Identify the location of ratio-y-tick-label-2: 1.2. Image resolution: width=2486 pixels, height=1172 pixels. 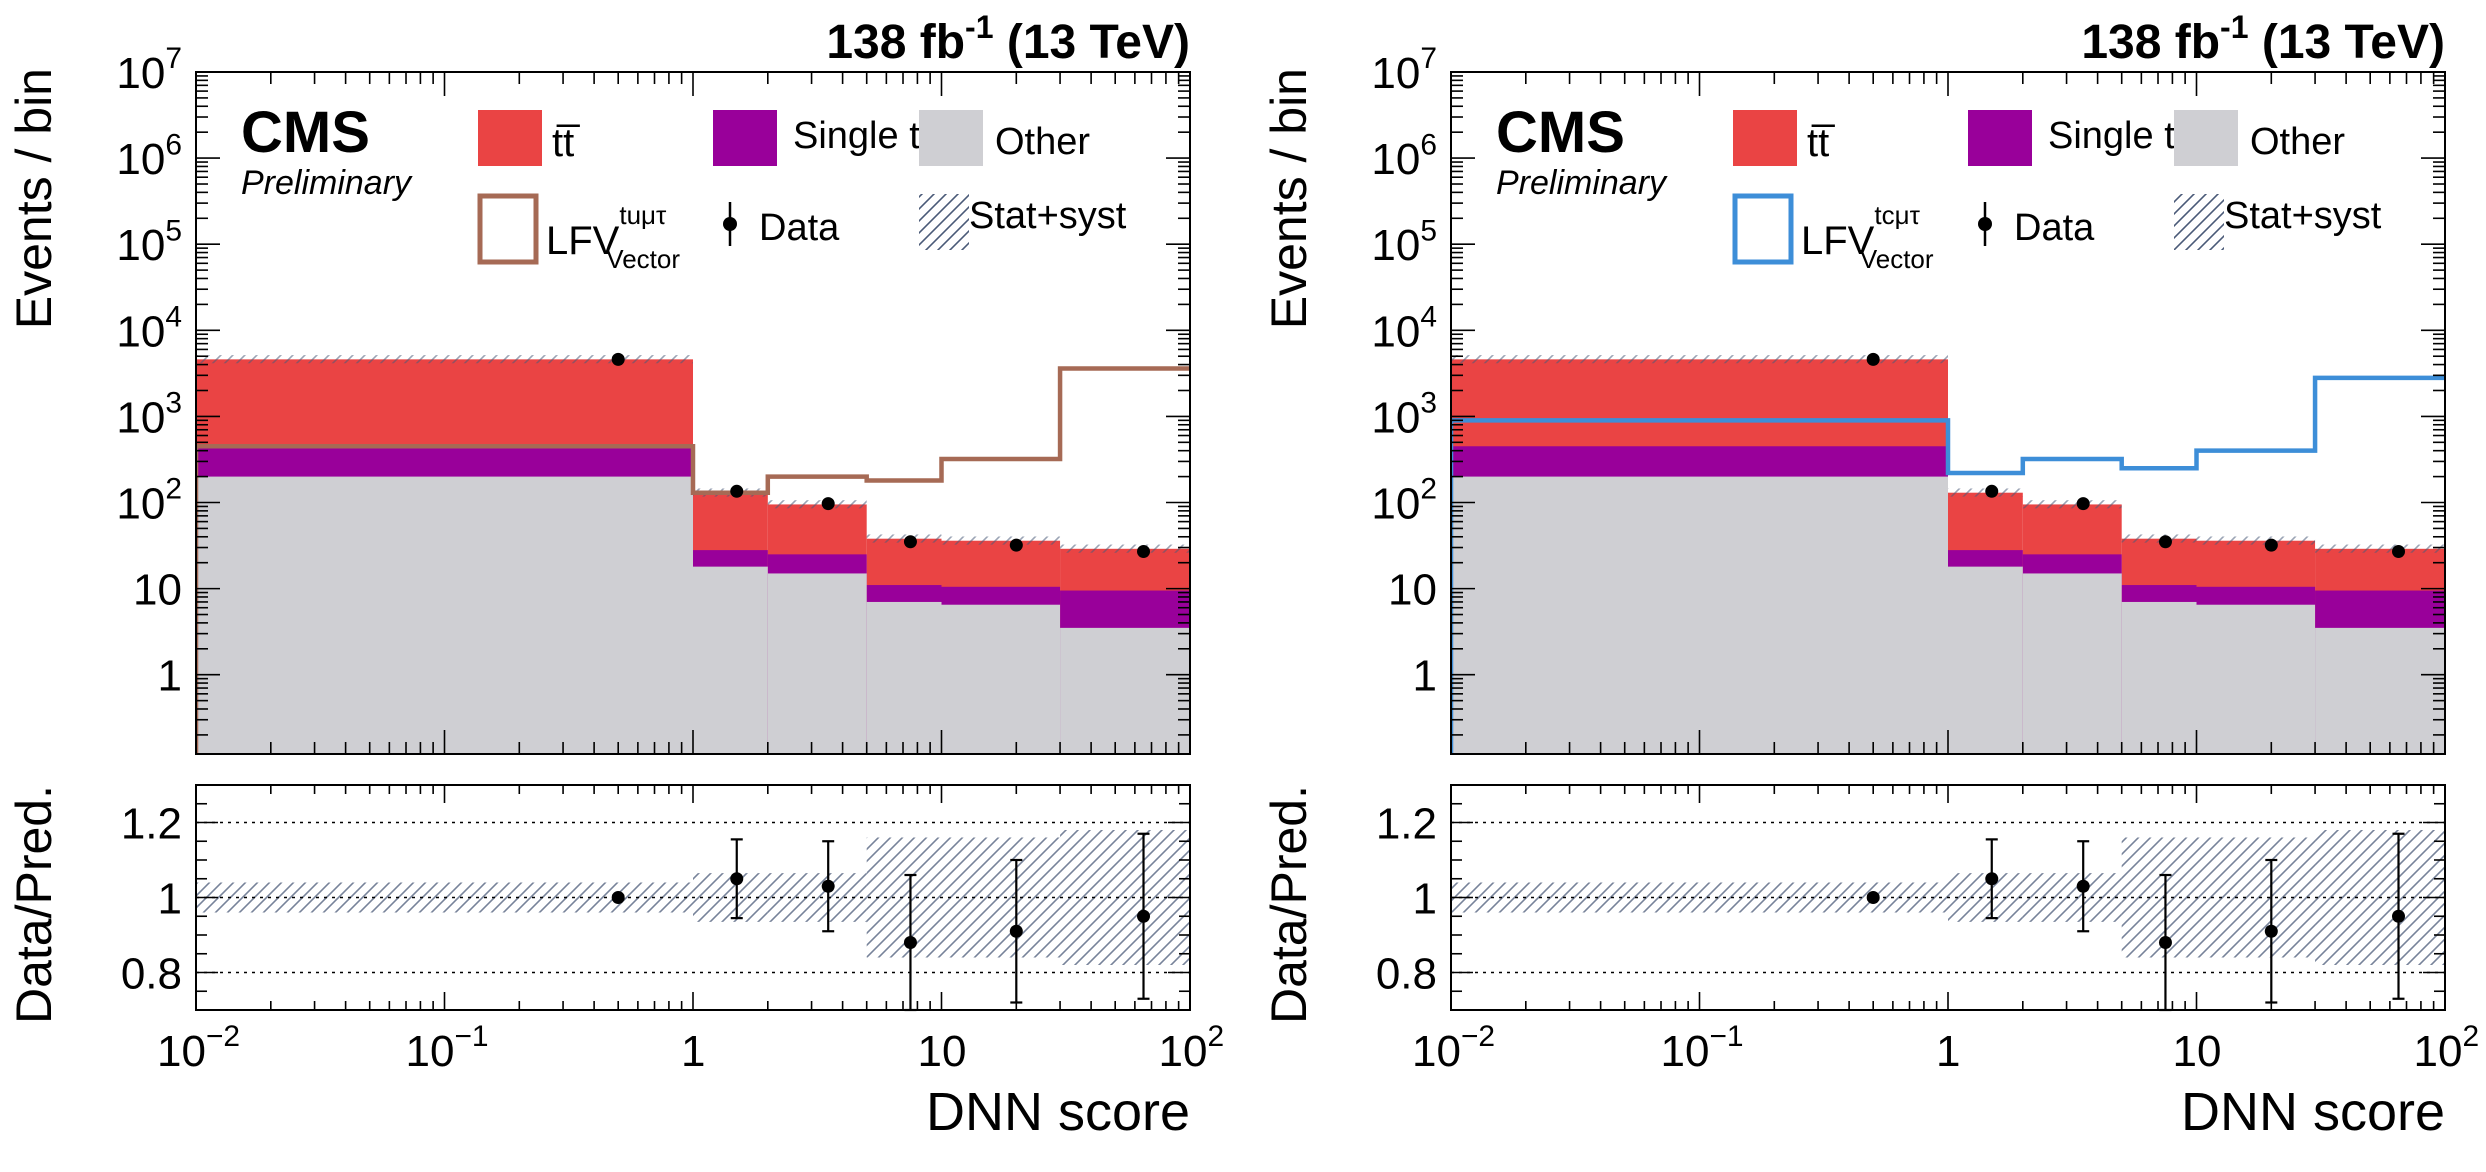
(151, 824).